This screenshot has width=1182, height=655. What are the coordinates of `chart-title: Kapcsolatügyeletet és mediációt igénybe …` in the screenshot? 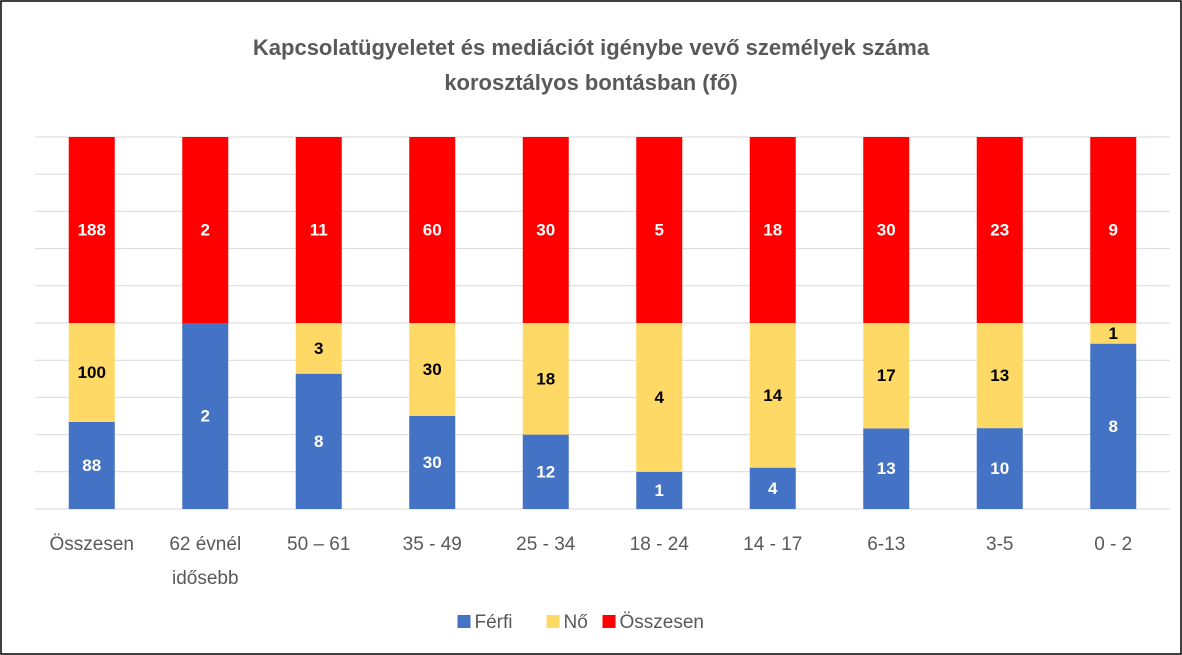 It's located at (591, 65).